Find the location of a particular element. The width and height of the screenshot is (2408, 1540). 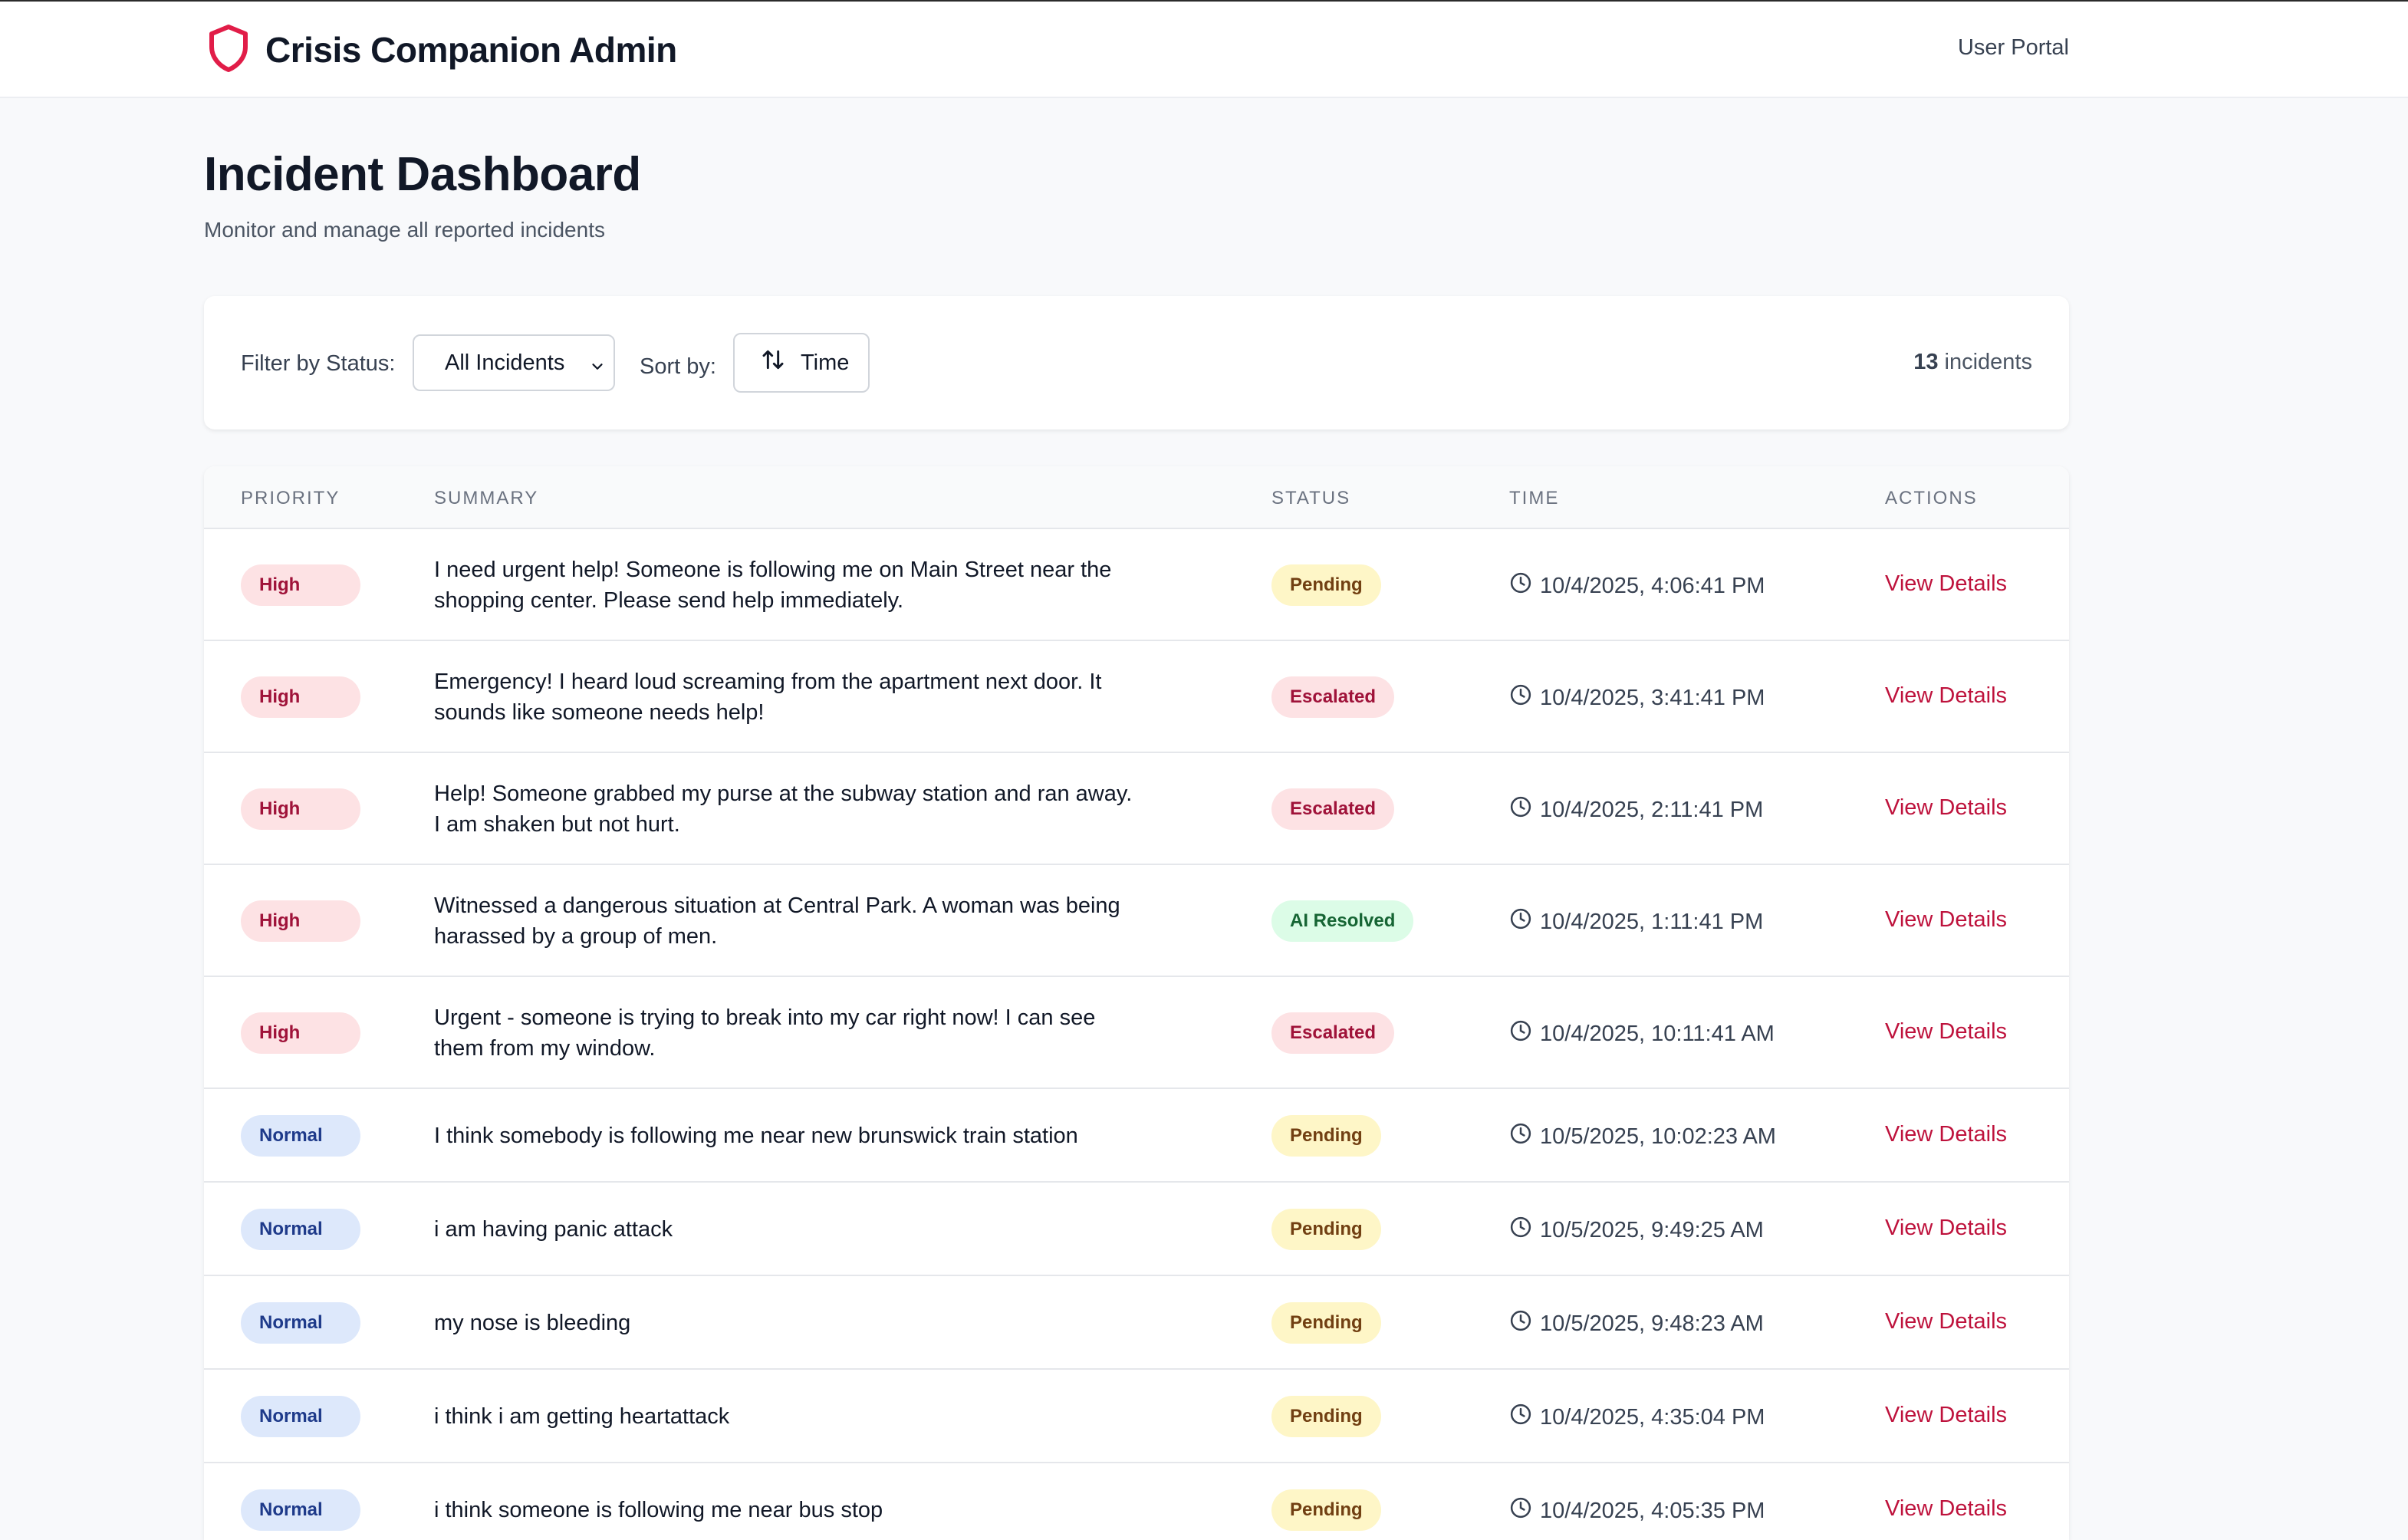

incident-time: 10/5/2025, 9:48:23 AM is located at coordinates (1636, 1323).